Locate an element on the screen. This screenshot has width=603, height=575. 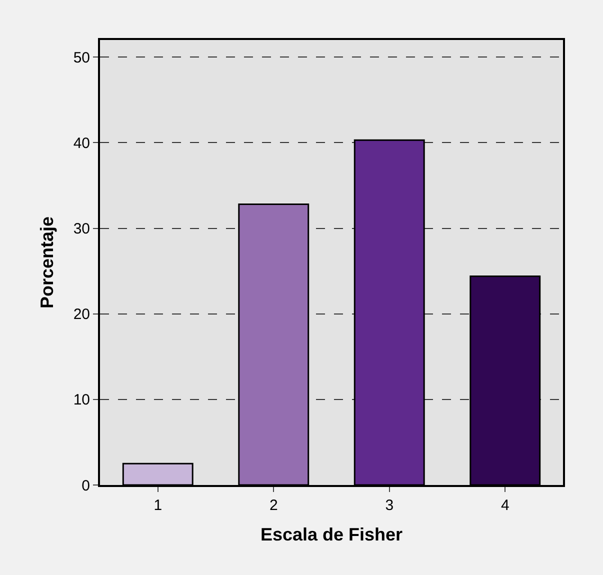
x-tick-label: 1 is located at coordinates (158, 505).